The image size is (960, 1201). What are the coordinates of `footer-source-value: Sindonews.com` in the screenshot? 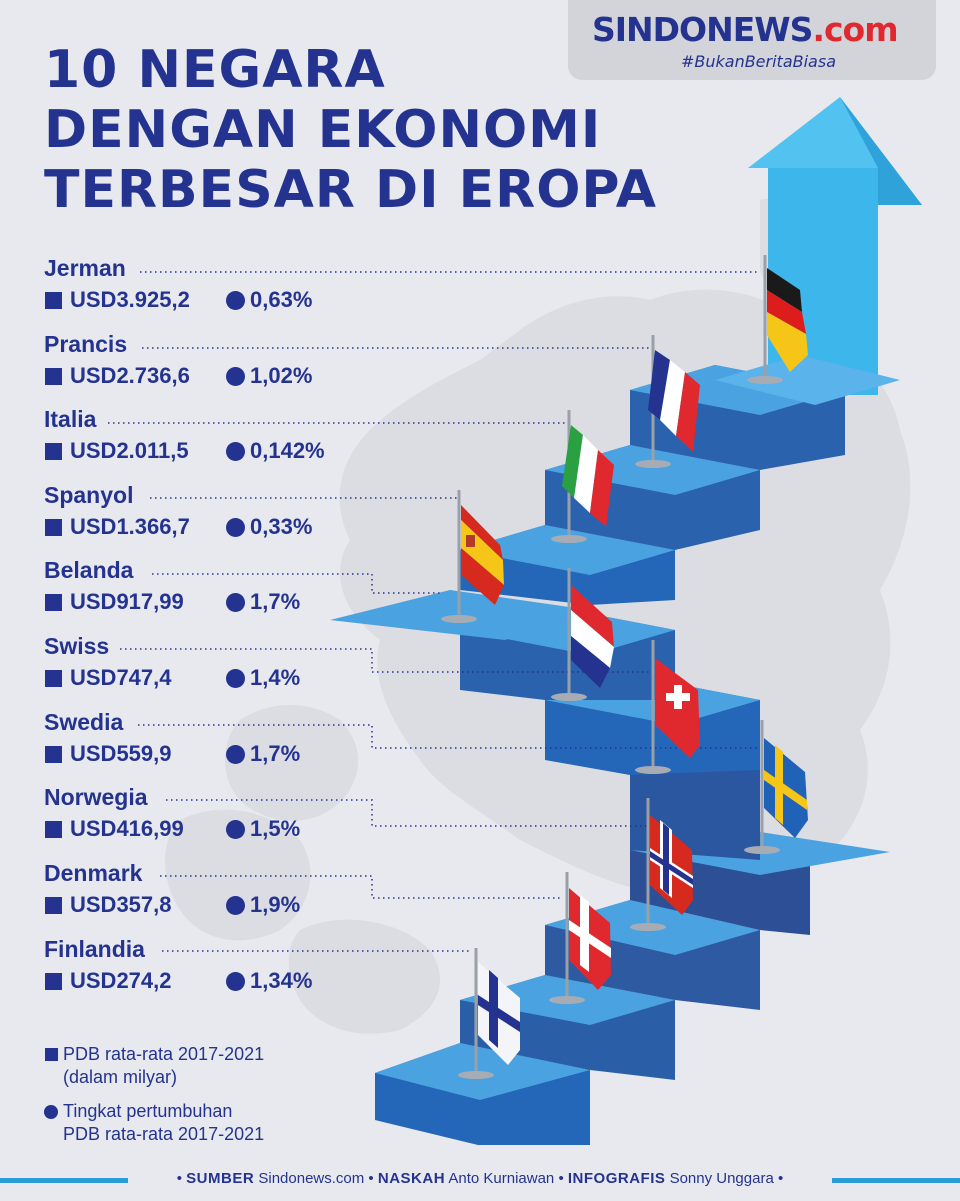 It's located at (311, 1178).